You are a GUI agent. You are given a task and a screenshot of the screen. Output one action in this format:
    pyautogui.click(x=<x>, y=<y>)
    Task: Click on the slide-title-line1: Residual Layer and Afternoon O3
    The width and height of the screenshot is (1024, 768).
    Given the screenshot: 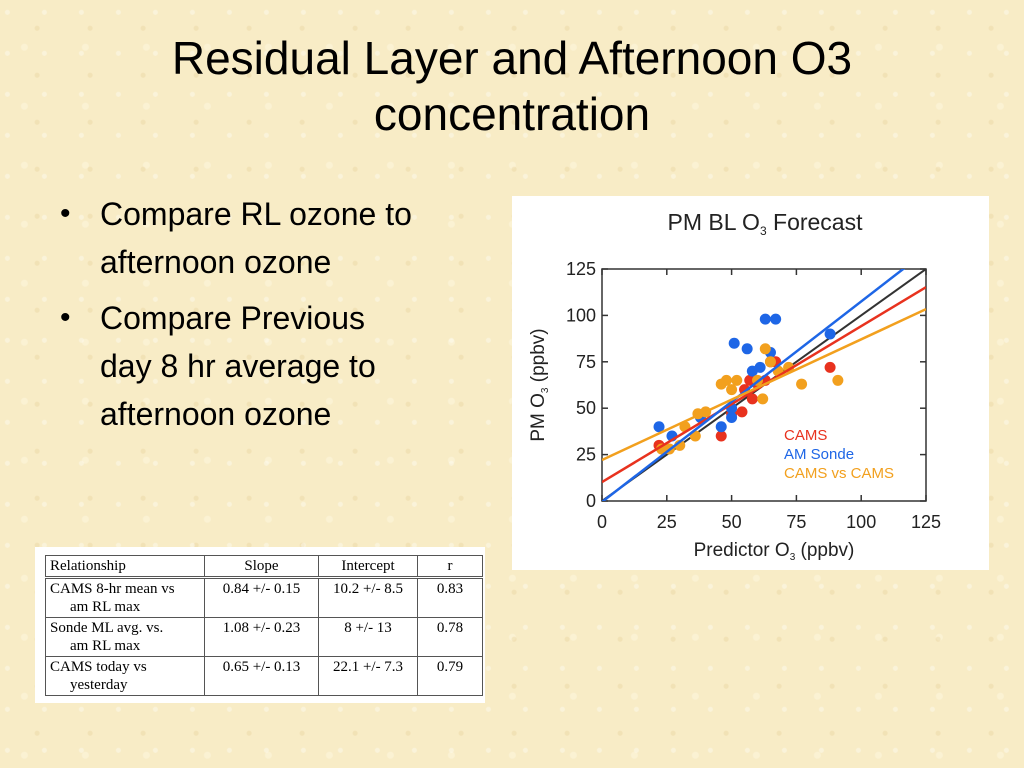 What is the action you would take?
    pyautogui.click(x=512, y=58)
    